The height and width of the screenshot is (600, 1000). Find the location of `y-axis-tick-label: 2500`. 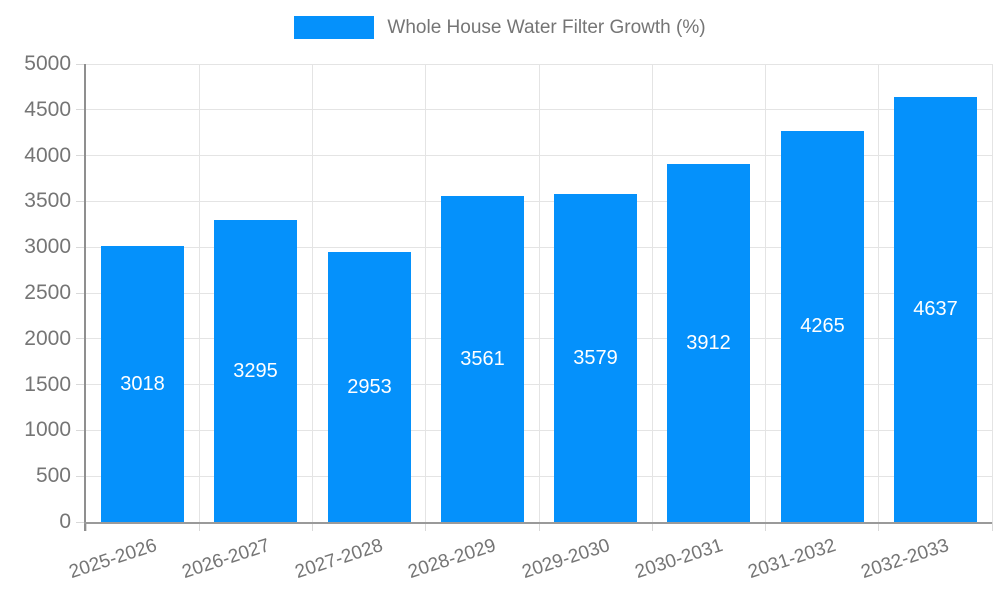

y-axis-tick-label: 2500 is located at coordinates (47, 292).